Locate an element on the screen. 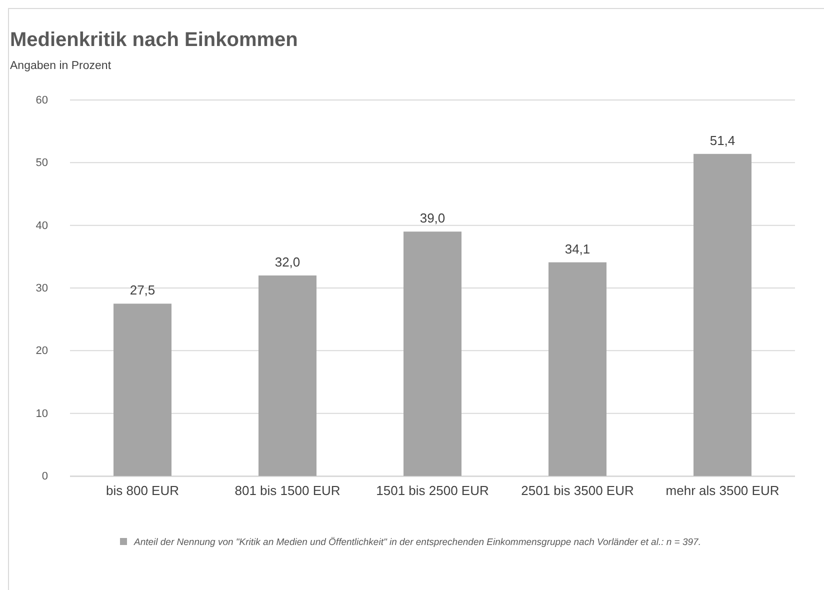  x-tick-label: 1501 bis 2500 EUR is located at coordinates (432, 490).